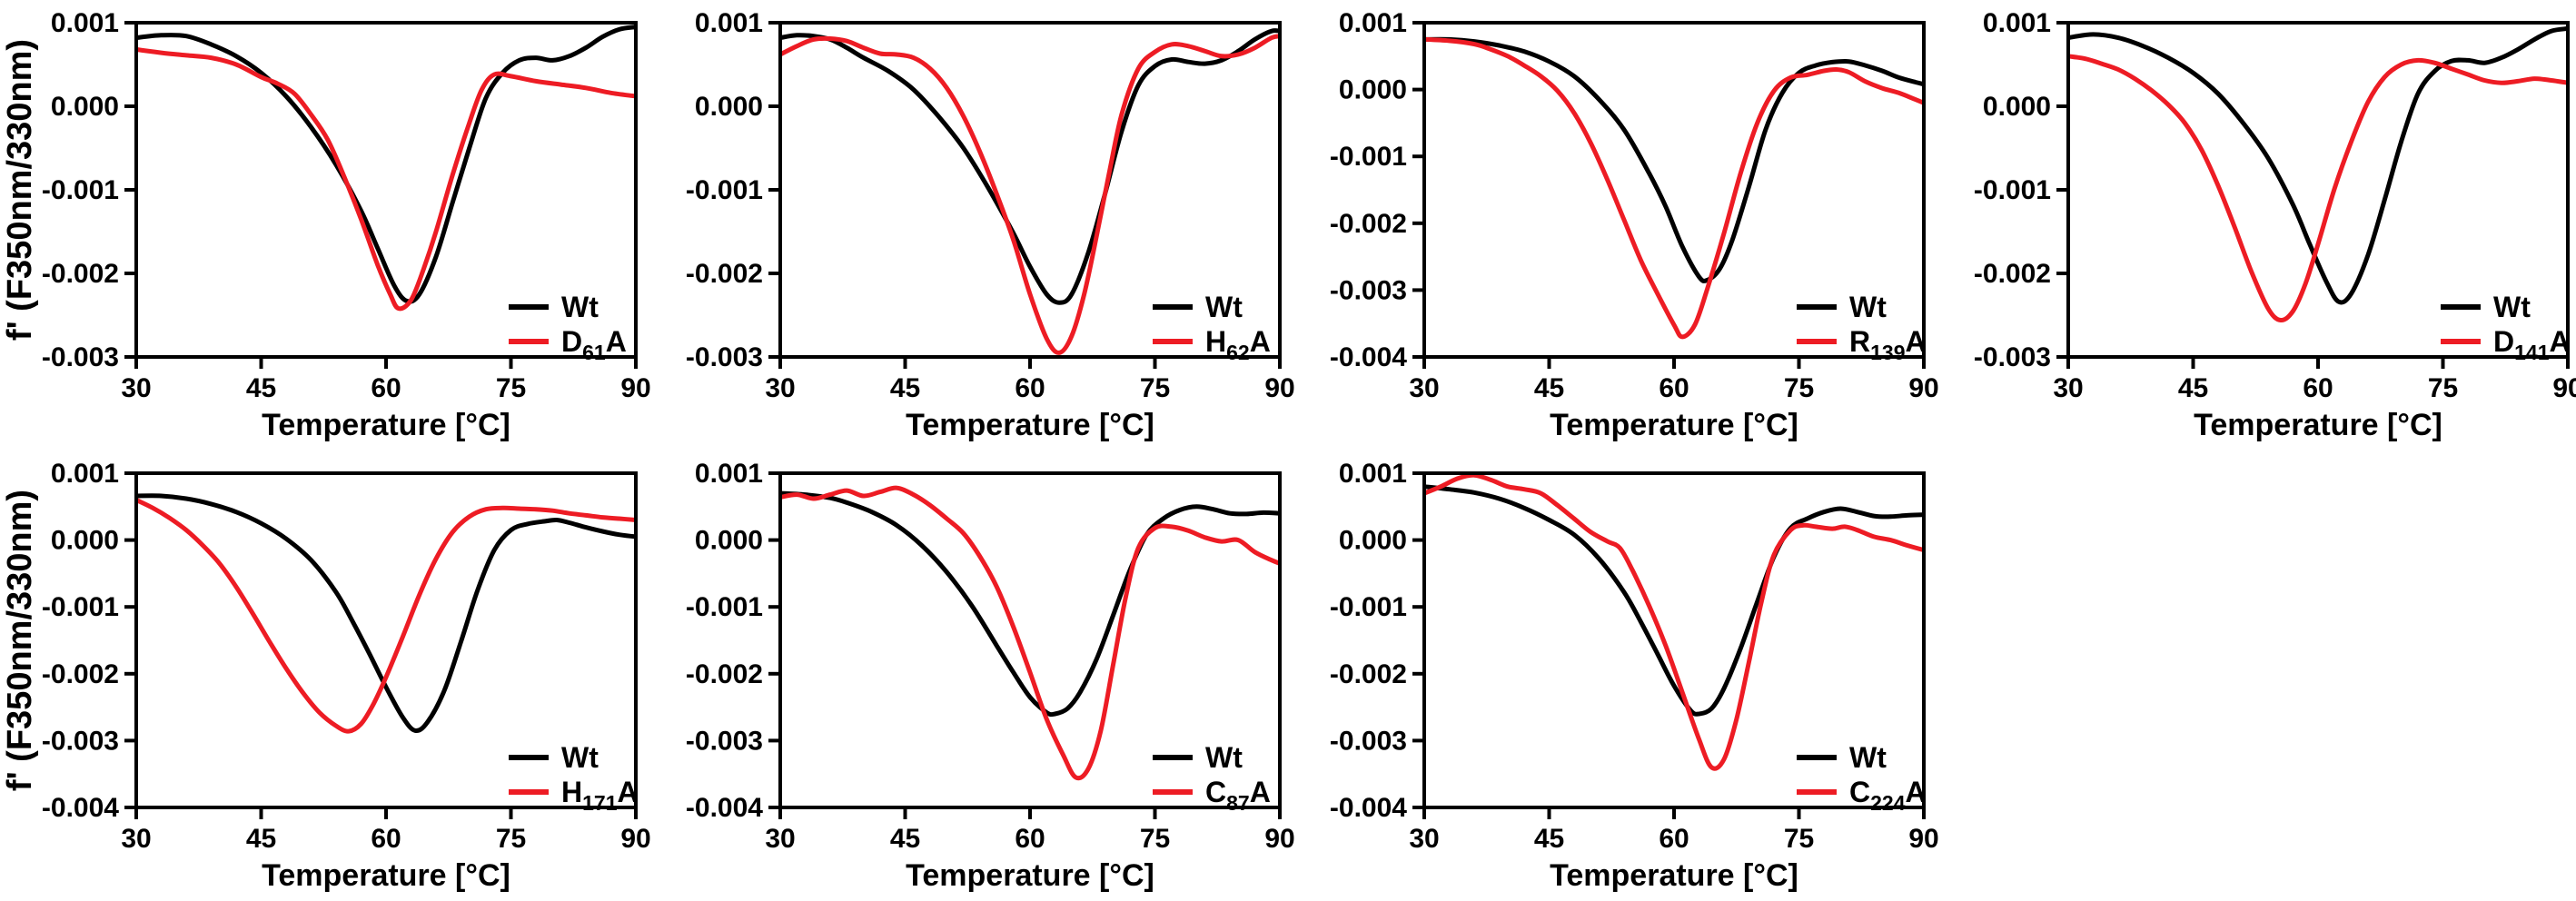  What do you see at coordinates (1888, 345) in the screenshot?
I see `legend-mutant-label: R139A` at bounding box center [1888, 345].